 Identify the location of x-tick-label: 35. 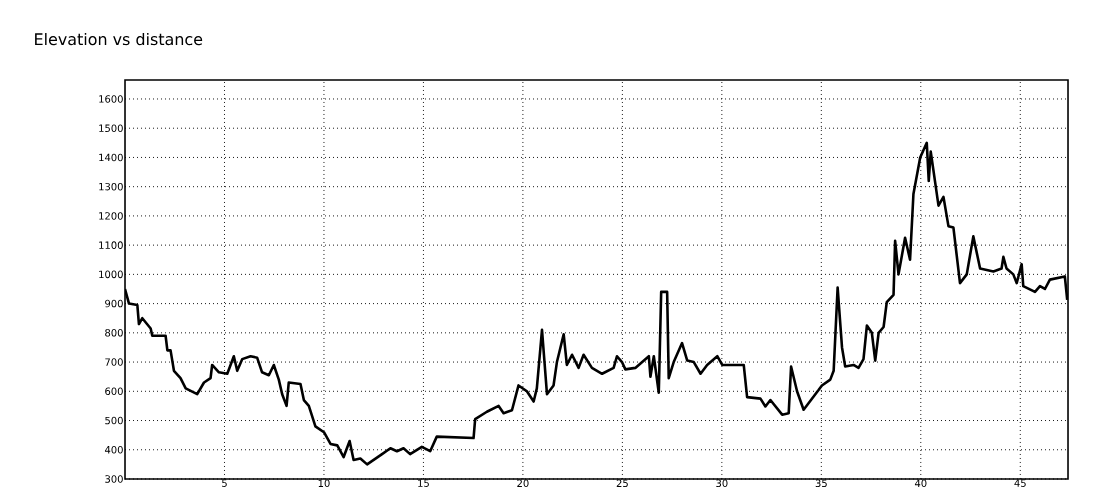
(821, 483).